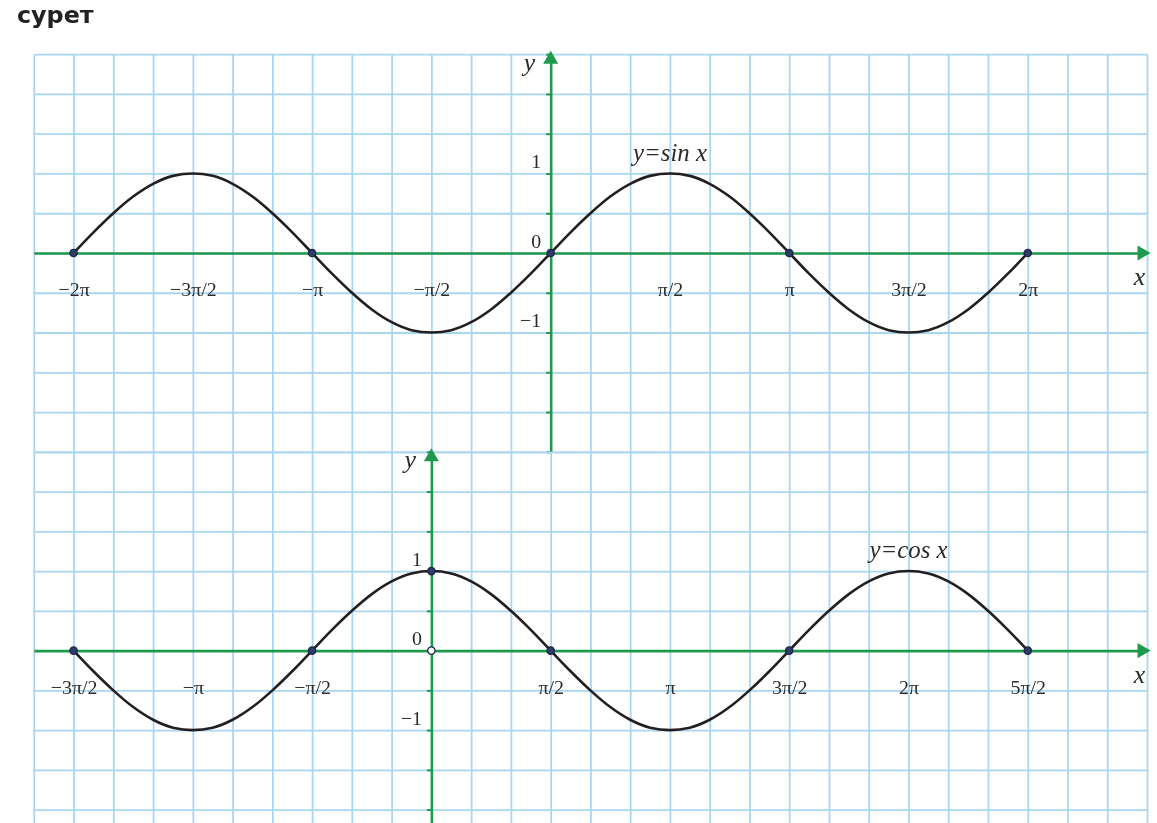  What do you see at coordinates (1028, 686) in the screenshot?
I see `x-tick-label: 5π/2` at bounding box center [1028, 686].